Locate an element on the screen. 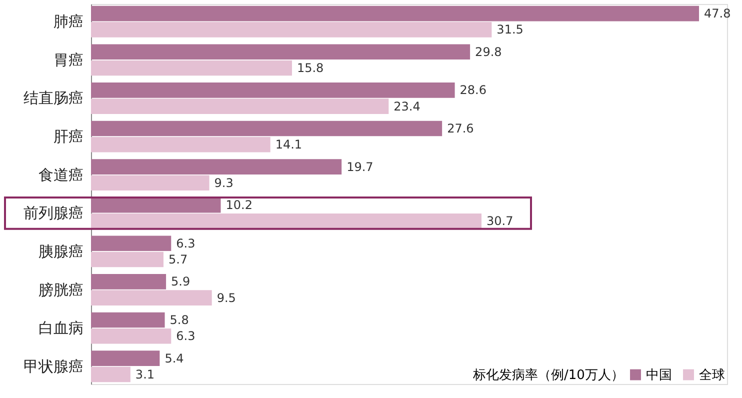 This screenshot has height=398, width=742. data-label: 29.8 is located at coordinates (488, 51).